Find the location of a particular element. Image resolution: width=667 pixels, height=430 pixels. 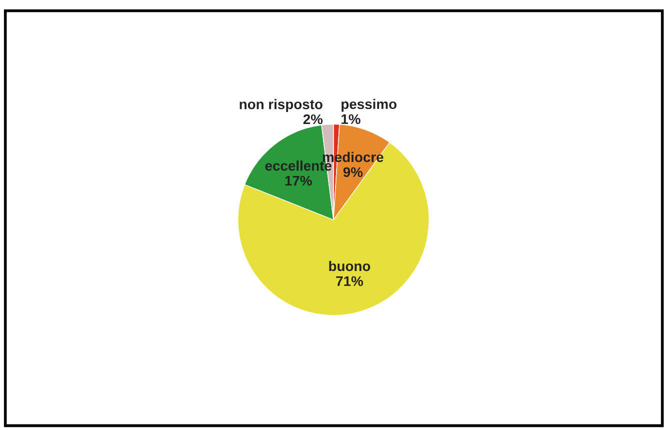

data-label: 71% is located at coordinates (350, 281).